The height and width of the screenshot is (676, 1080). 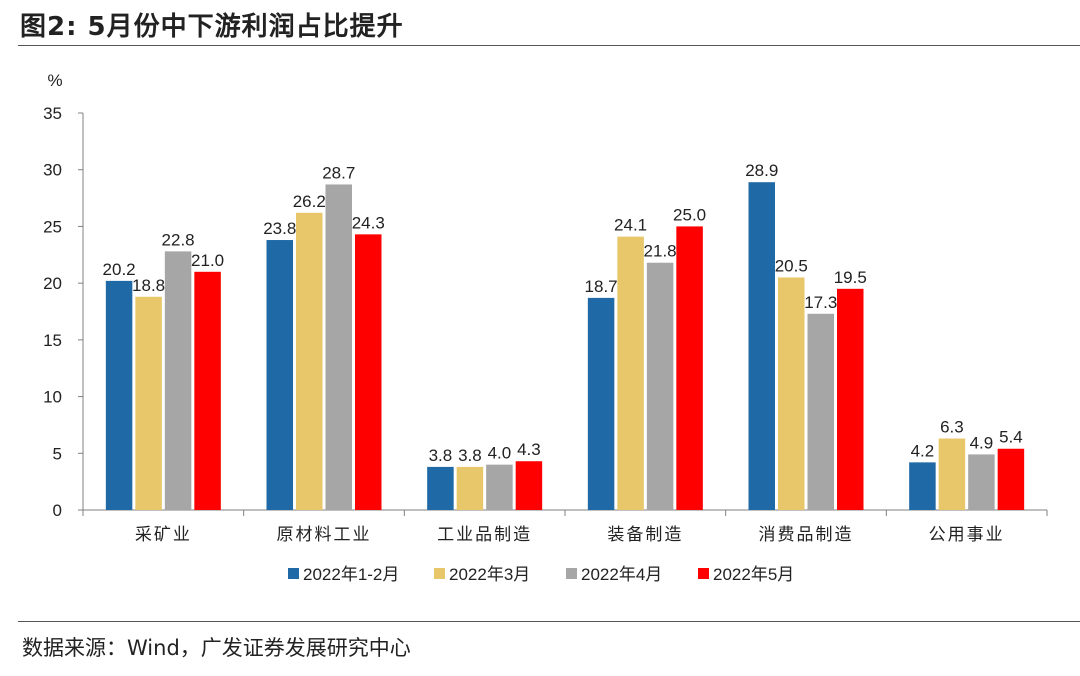 What do you see at coordinates (309, 201) in the screenshot?
I see `bar-value-label: 26.2` at bounding box center [309, 201].